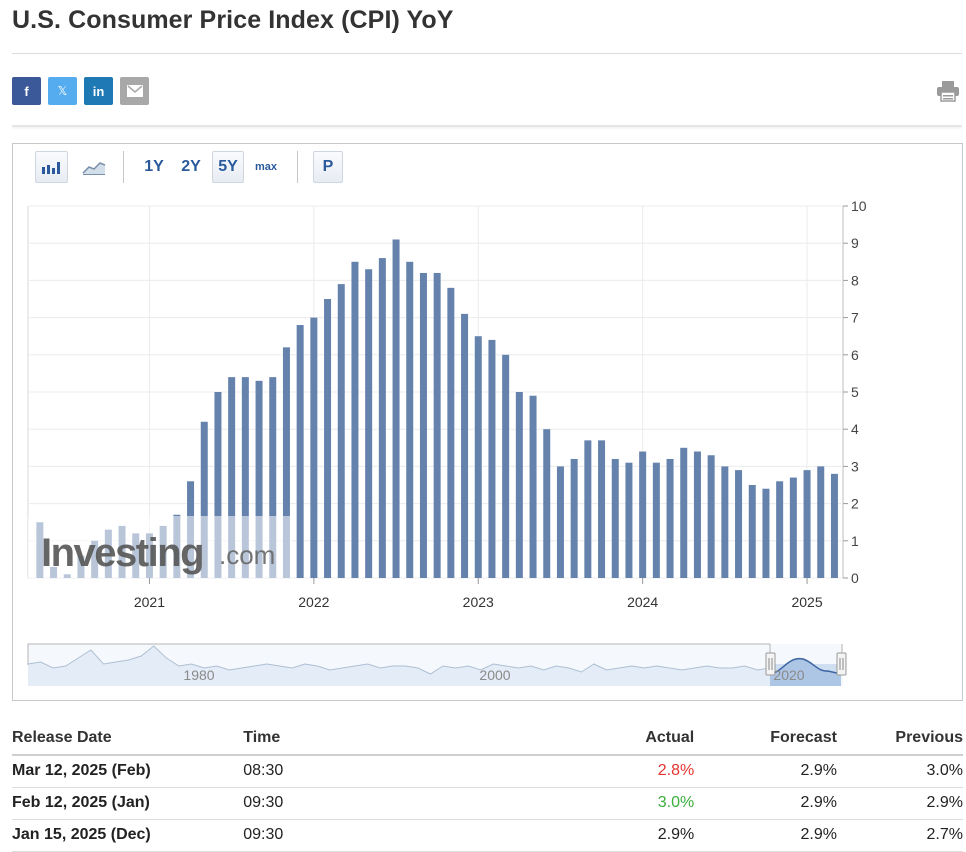 Image resolution: width=966 pixels, height=852 pixels. What do you see at coordinates (855, 243) in the screenshot?
I see `y-tick-label: 9` at bounding box center [855, 243].